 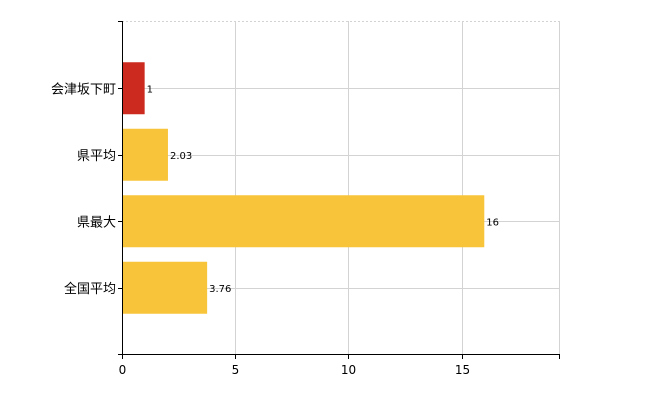 What do you see at coordinates (96, 156) in the screenshot?
I see `category-label-1: 県平均` at bounding box center [96, 156].